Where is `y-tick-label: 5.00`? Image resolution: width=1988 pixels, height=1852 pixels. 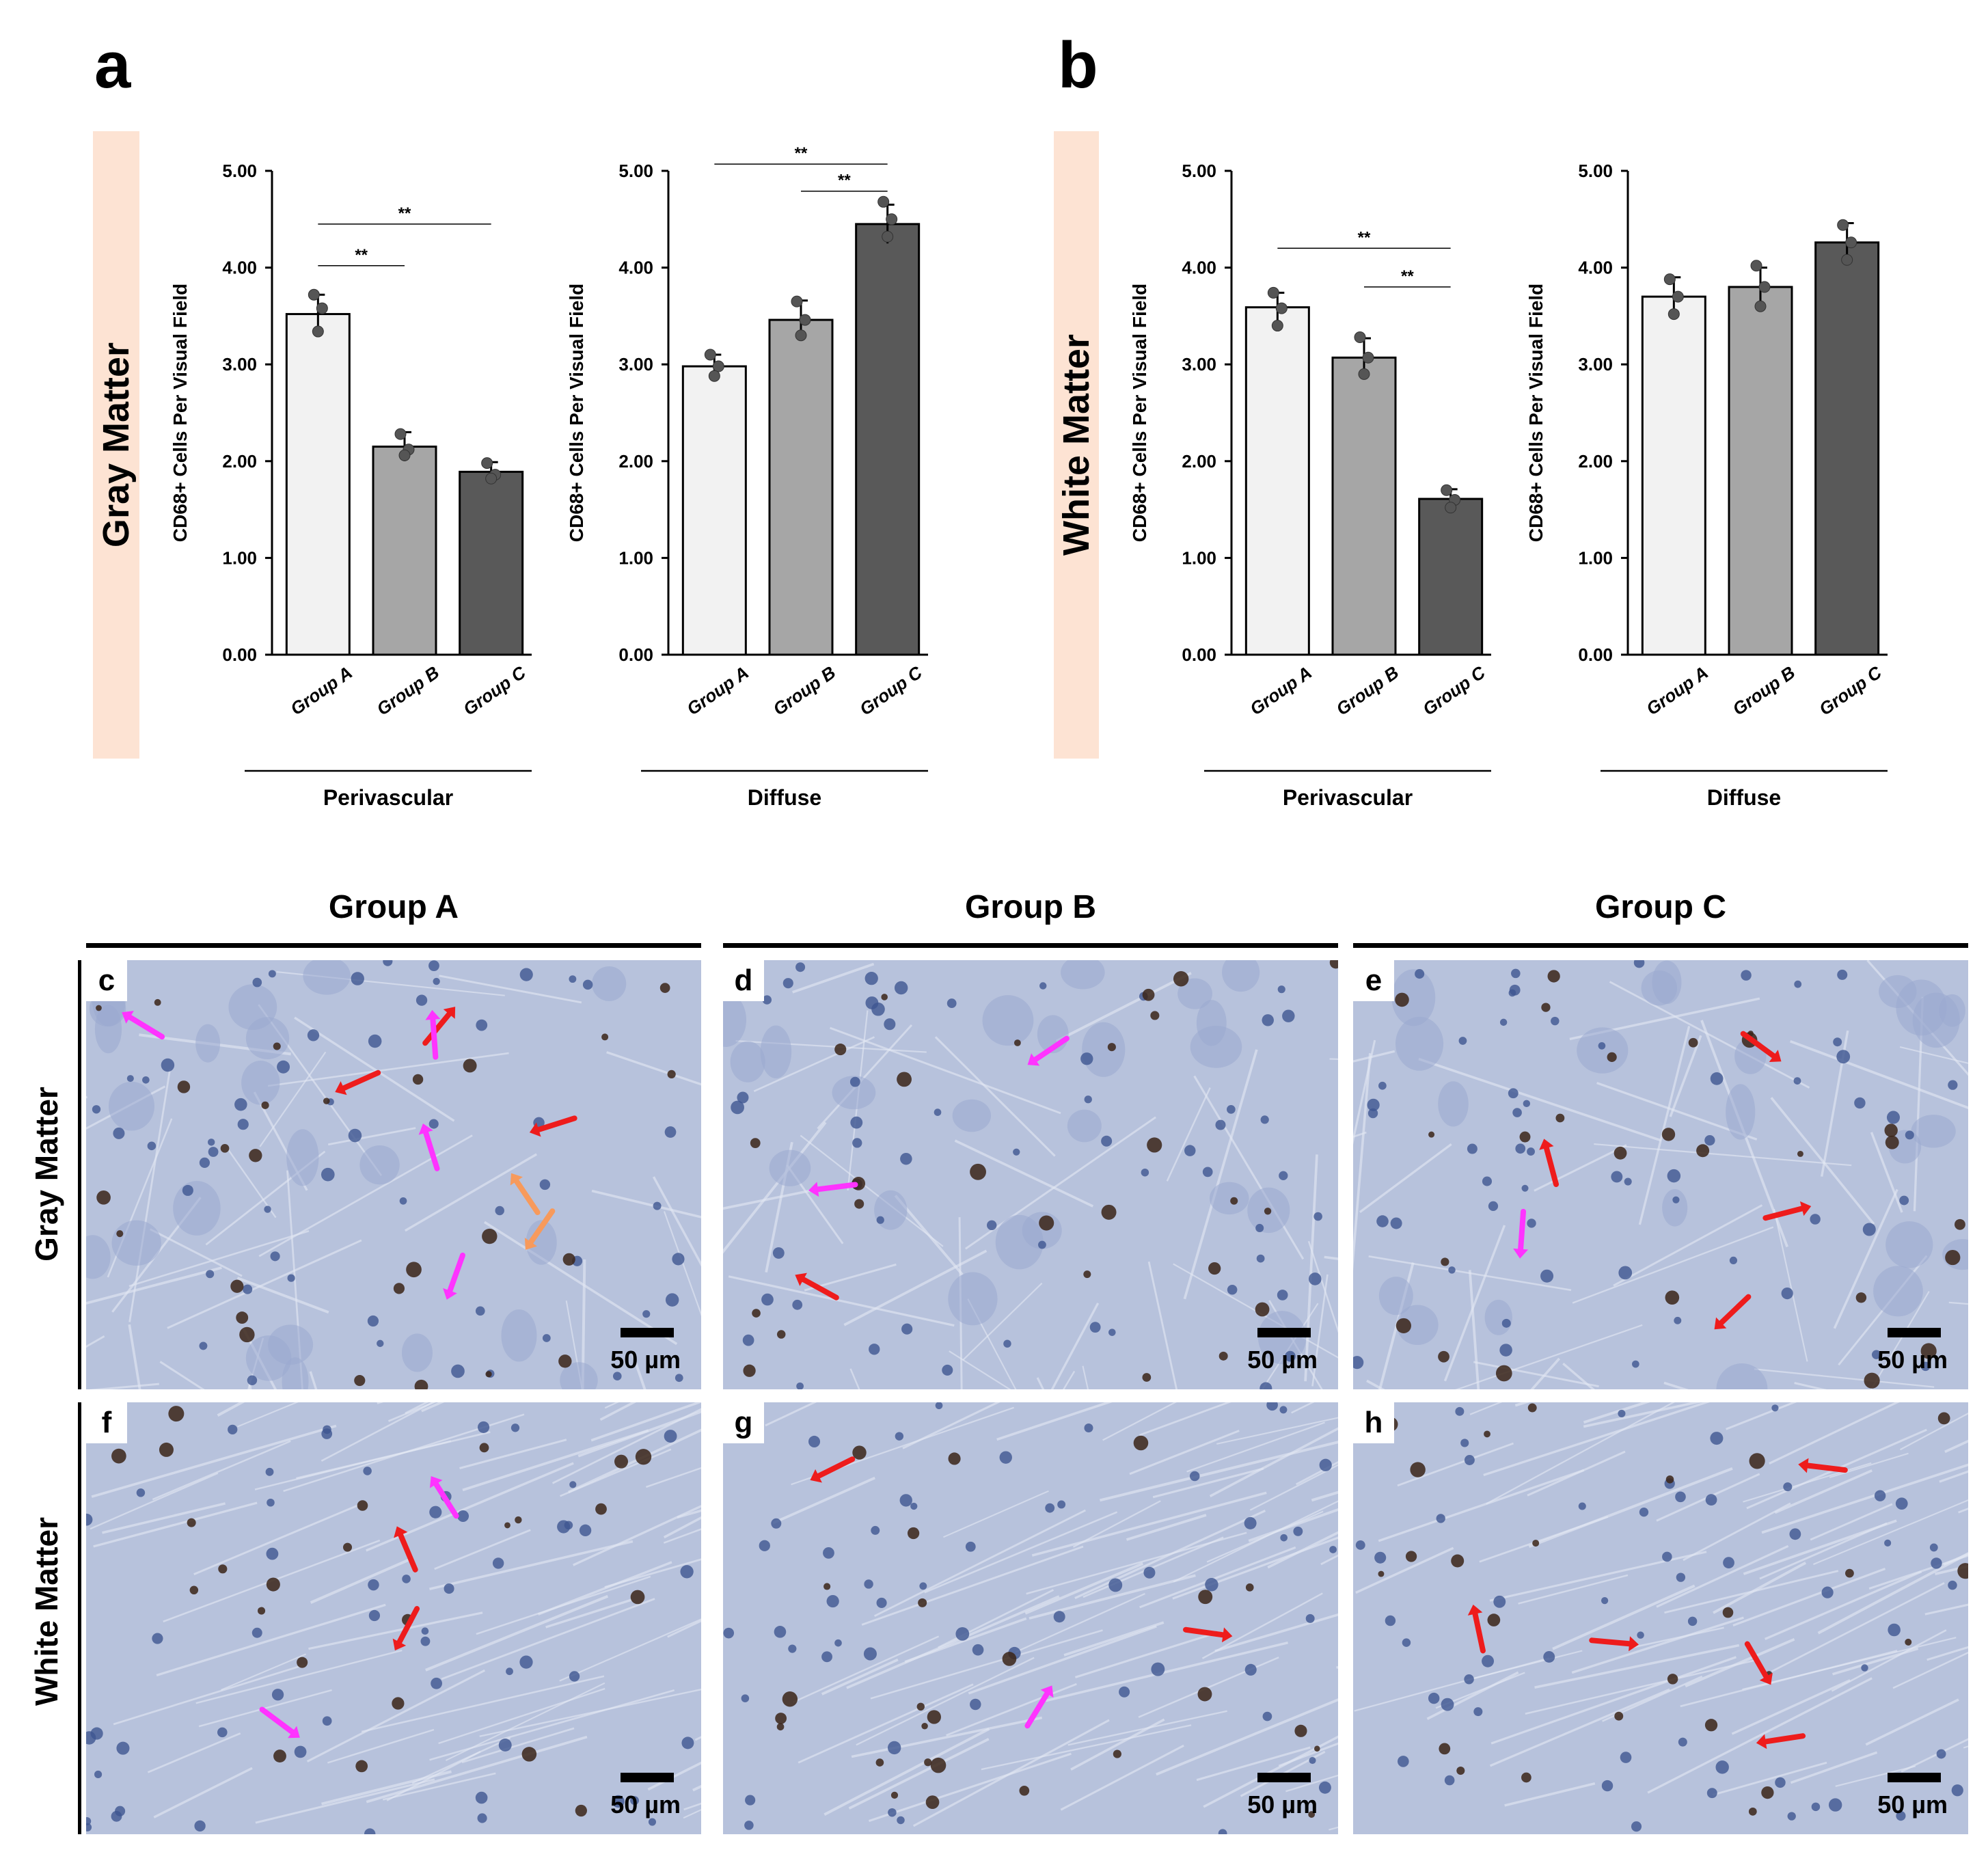
y-tick-label: 5.00 is located at coordinates (240, 171).